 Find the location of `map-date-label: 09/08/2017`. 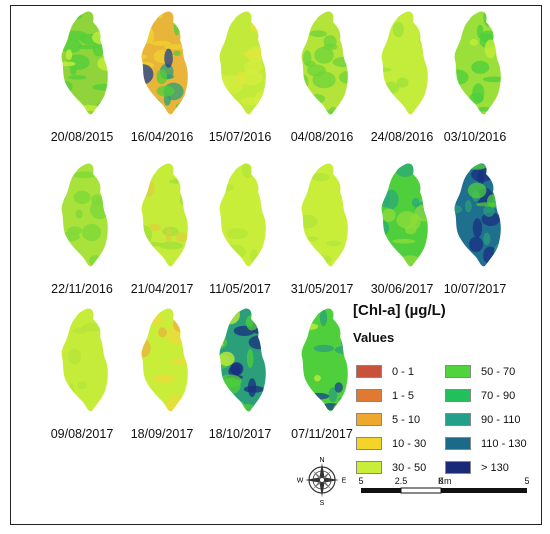

map-date-label: 09/08/2017 is located at coordinates (82, 434).